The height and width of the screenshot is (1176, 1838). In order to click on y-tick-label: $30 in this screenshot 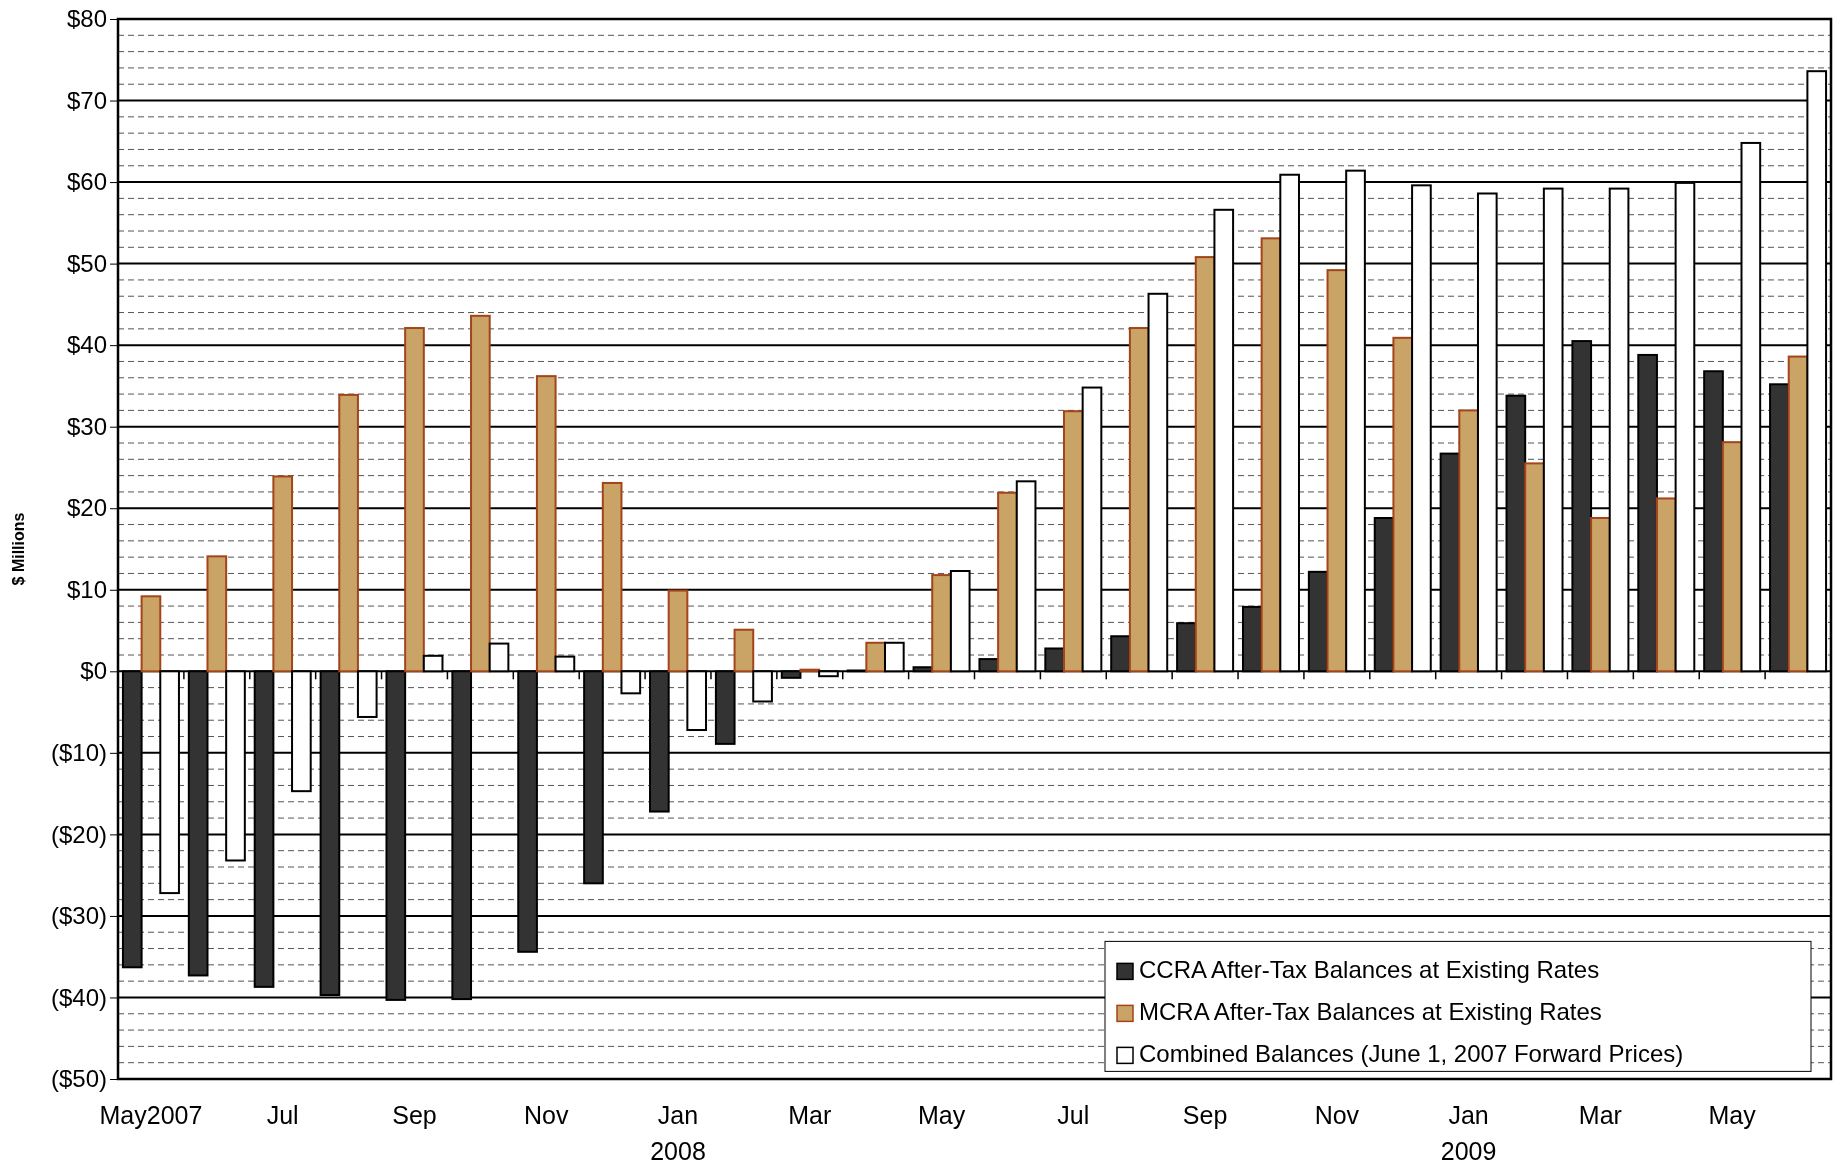, I will do `click(86, 426)`.